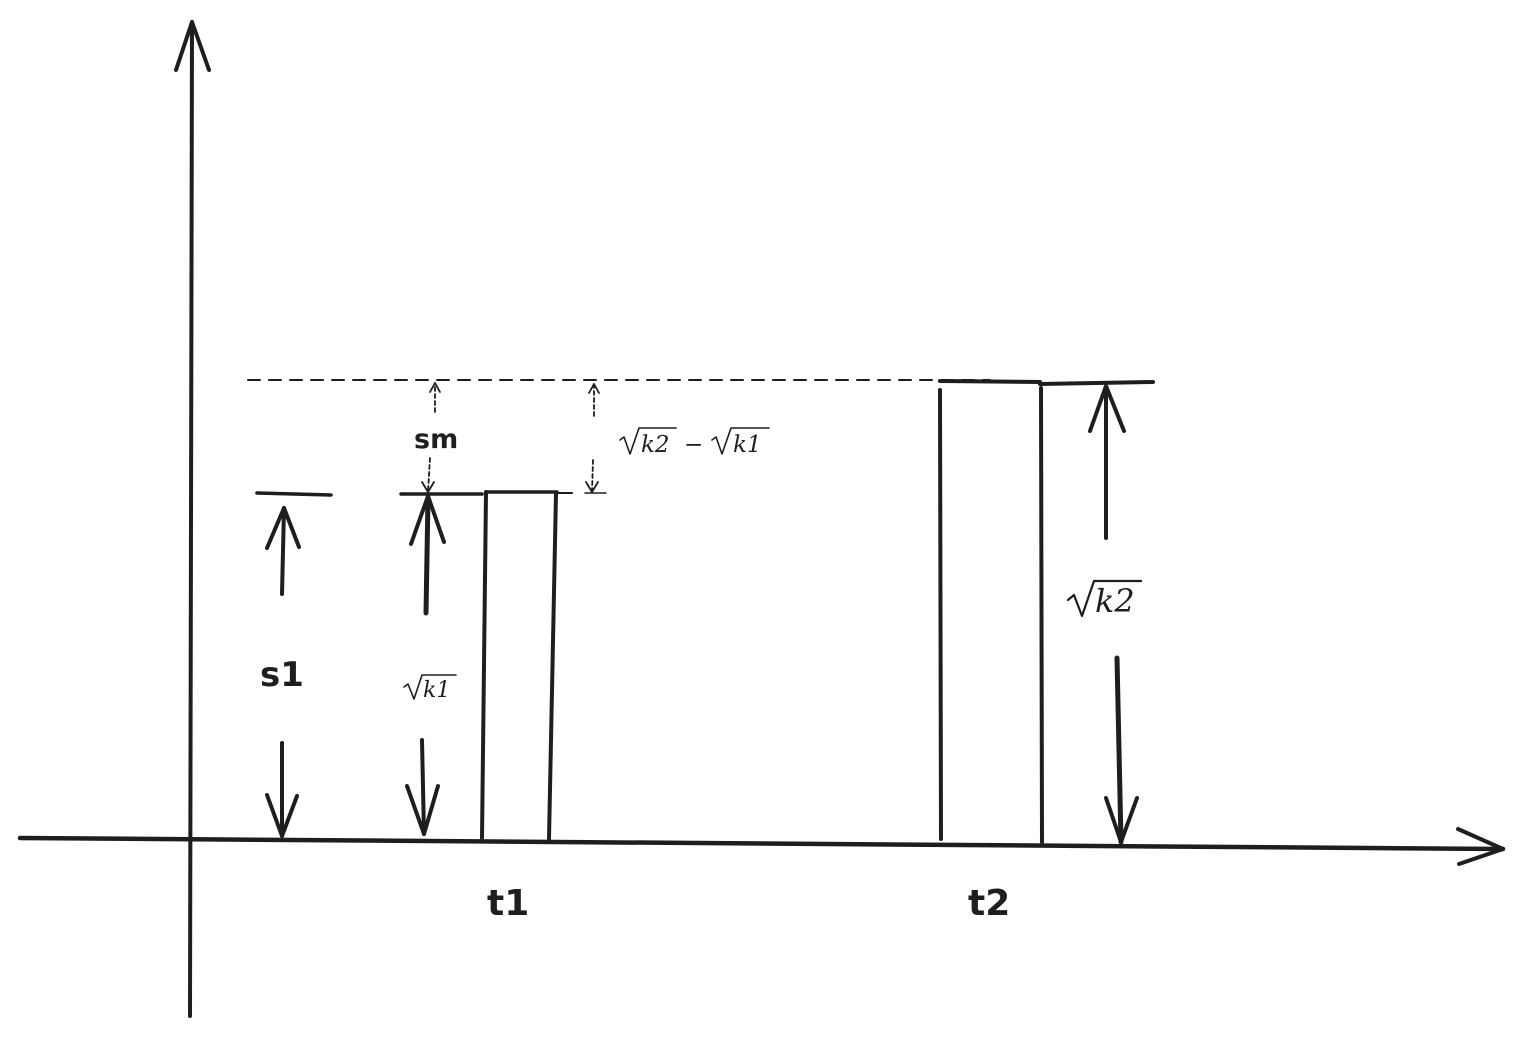 This screenshot has height=1037, width=1525. Describe the element at coordinates (1046, 611) in the screenshot. I see `pulse-t2` at that location.